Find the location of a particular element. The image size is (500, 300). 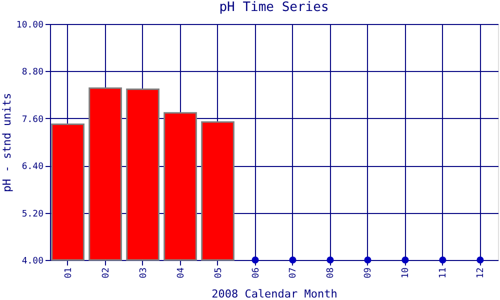

x-tick-label: 03 is located at coordinates (143, 273).